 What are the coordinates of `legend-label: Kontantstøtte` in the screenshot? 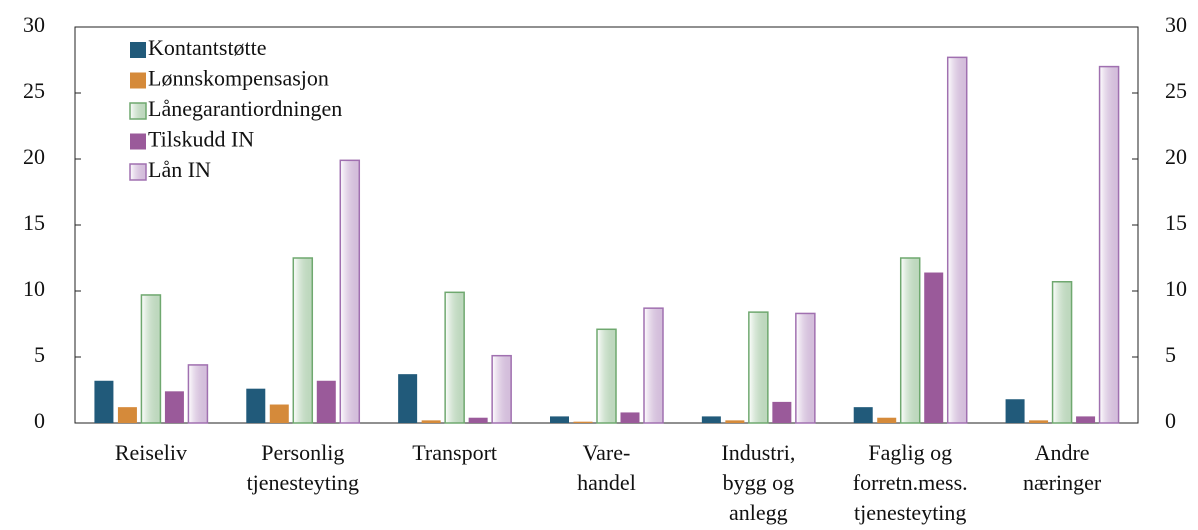 It's located at (207, 47).